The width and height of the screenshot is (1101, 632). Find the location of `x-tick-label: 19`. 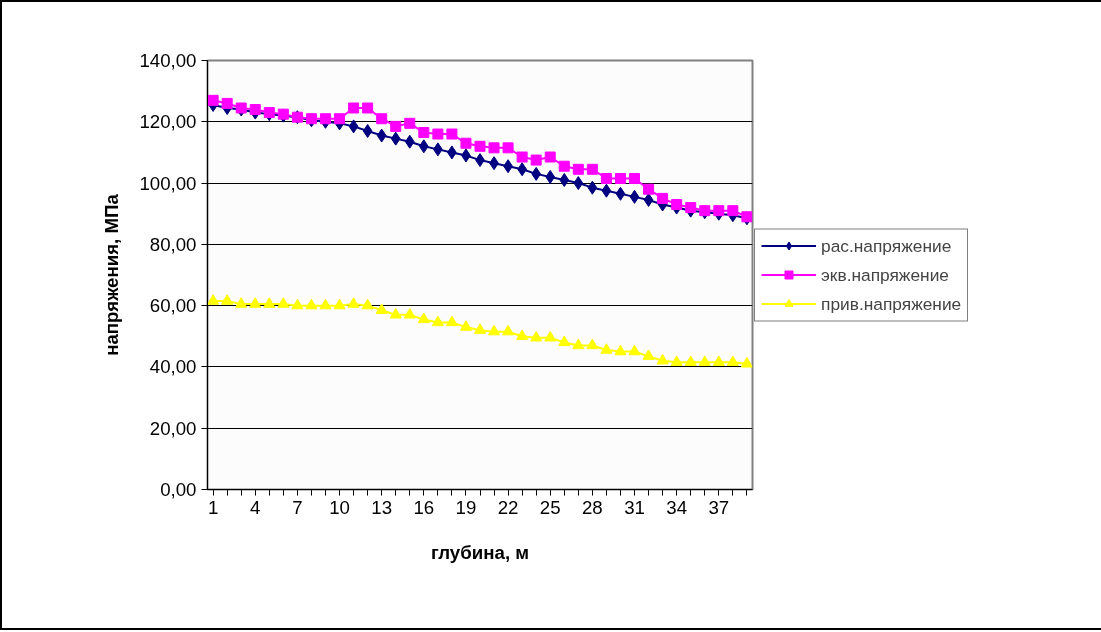

x-tick-label: 19 is located at coordinates (466, 507).